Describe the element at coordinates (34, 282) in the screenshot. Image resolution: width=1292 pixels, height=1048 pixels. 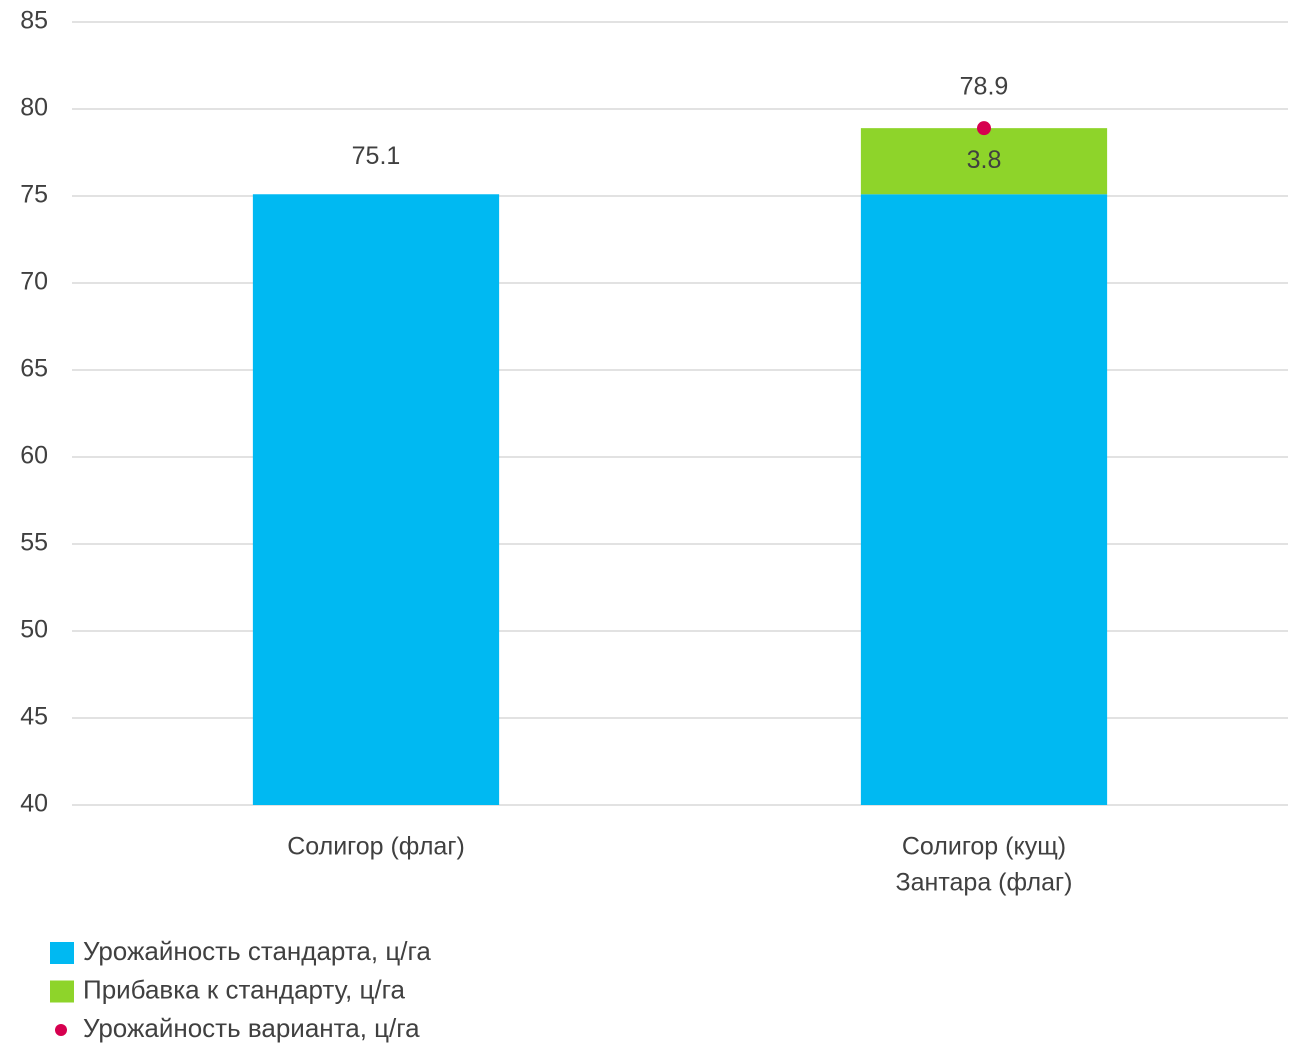
I see `y-tick-label: 70` at that location.